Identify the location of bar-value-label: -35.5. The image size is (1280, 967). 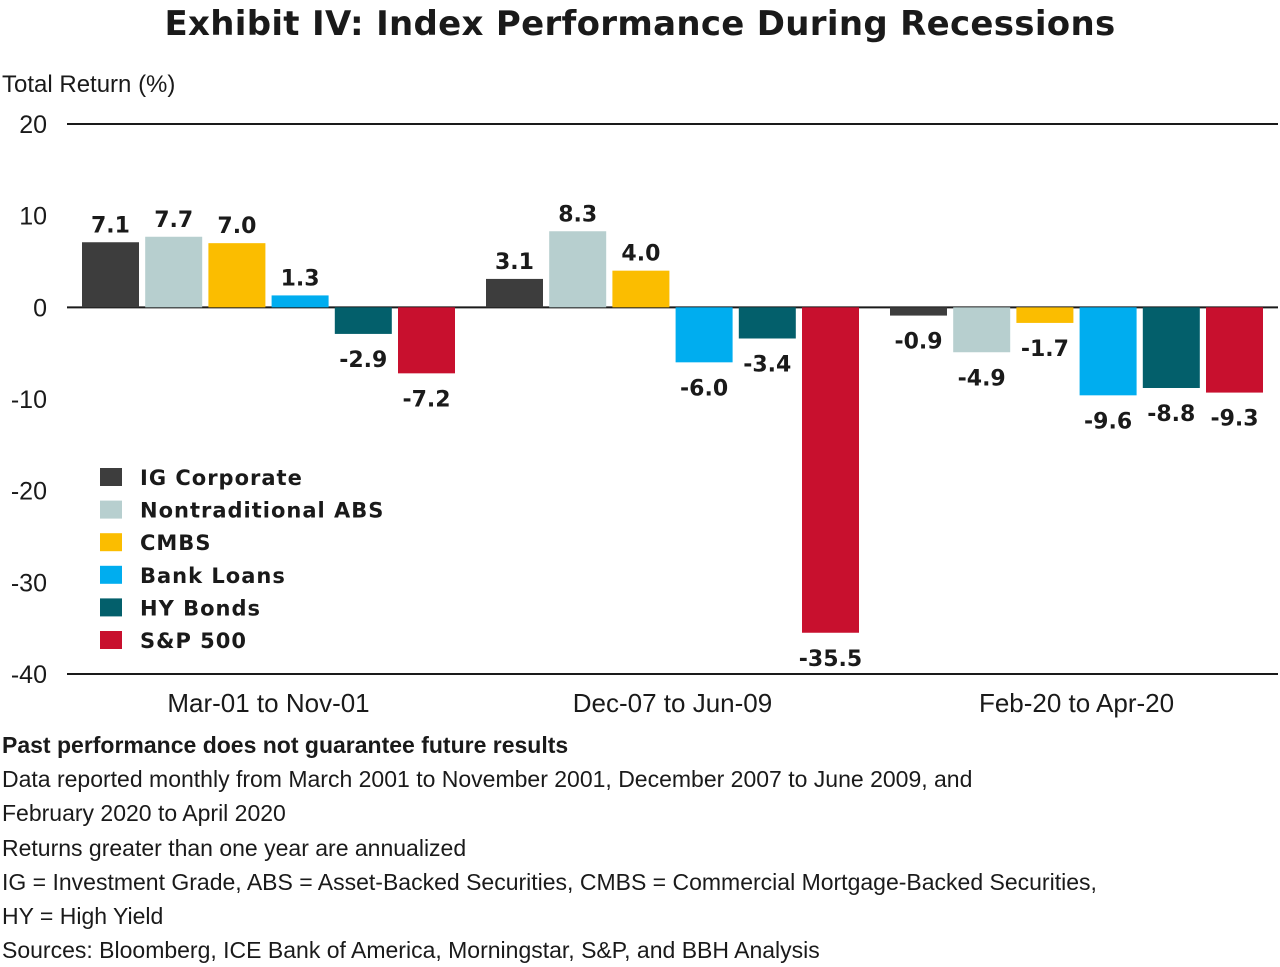
(830, 659).